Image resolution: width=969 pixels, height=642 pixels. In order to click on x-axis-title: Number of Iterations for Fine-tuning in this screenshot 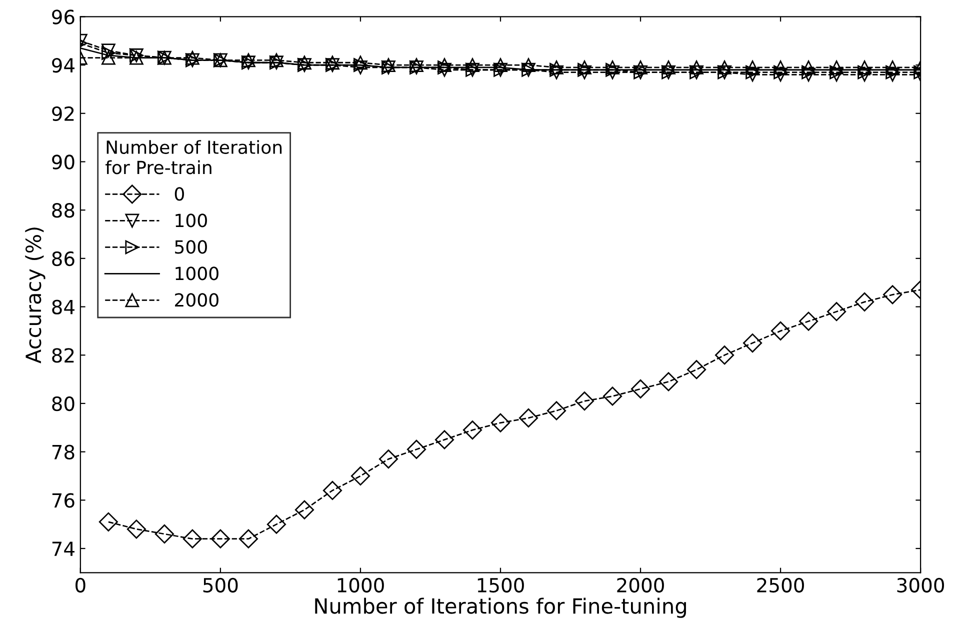, I will do `click(500, 608)`.